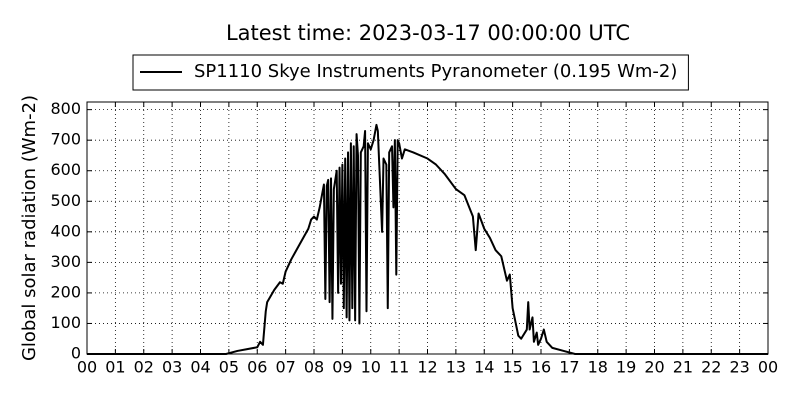 Image resolution: width=800 pixels, height=400 pixels. What do you see at coordinates (711, 367) in the screenshot?
I see `x-tick-label: 22` at bounding box center [711, 367].